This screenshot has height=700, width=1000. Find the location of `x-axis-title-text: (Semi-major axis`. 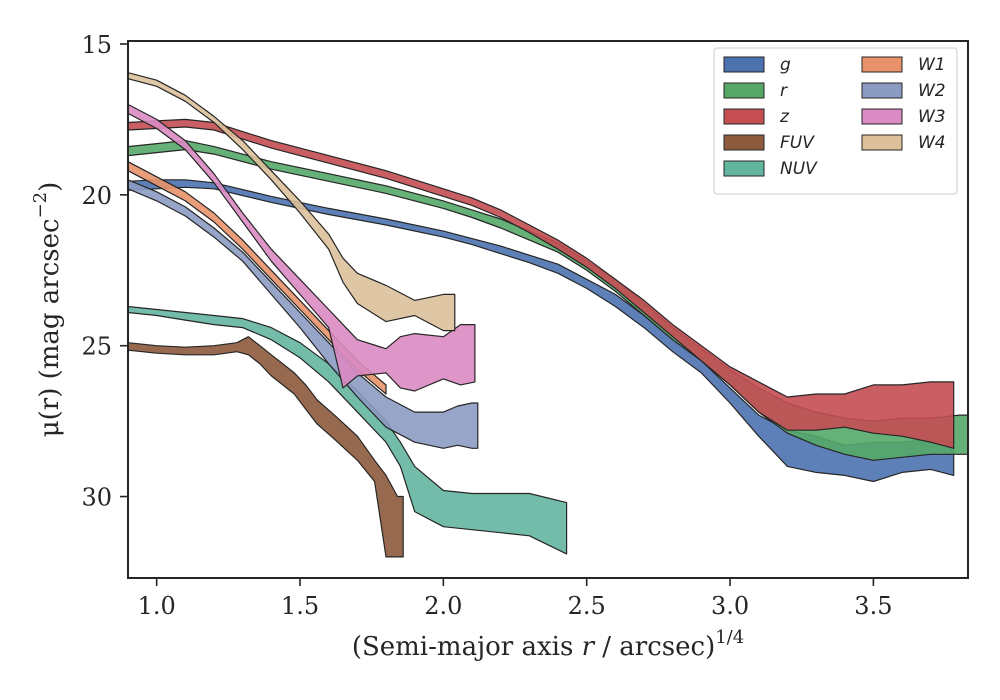

x-axis-title-text: (Semi-major axis is located at coordinates (467, 647).